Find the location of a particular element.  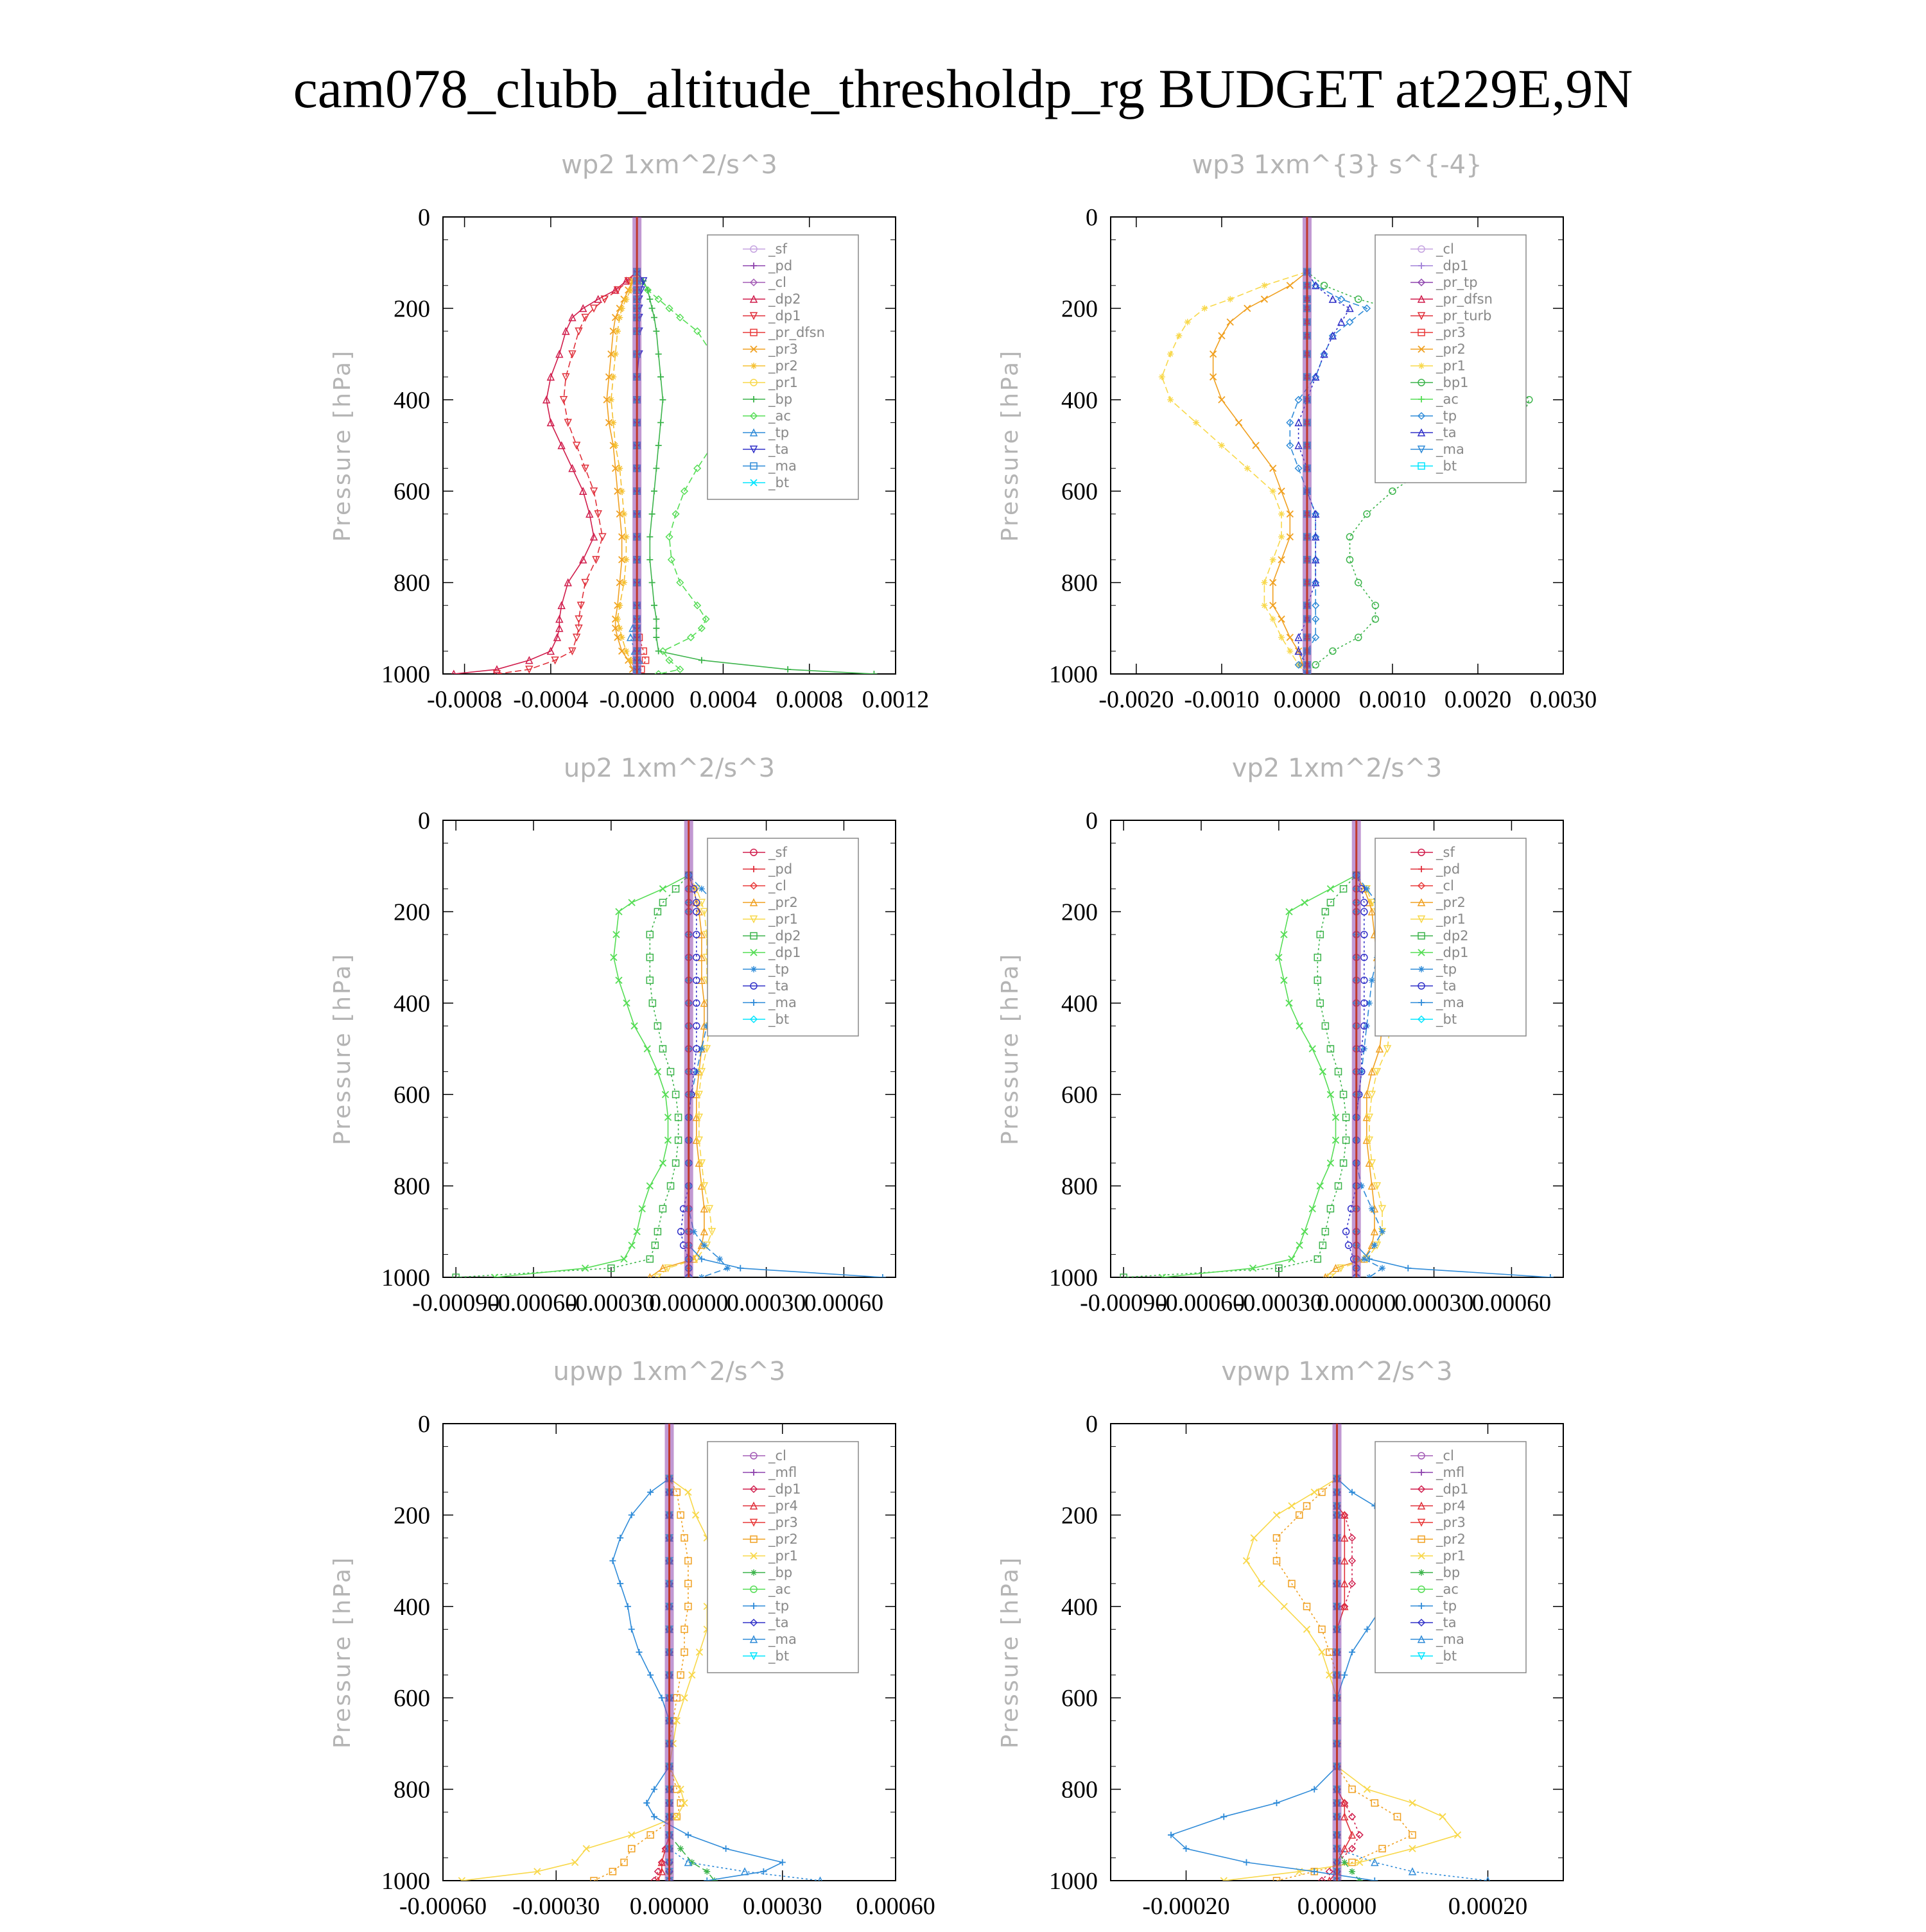

x-tick-label: -0.00060 is located at coordinates (533, 1302).